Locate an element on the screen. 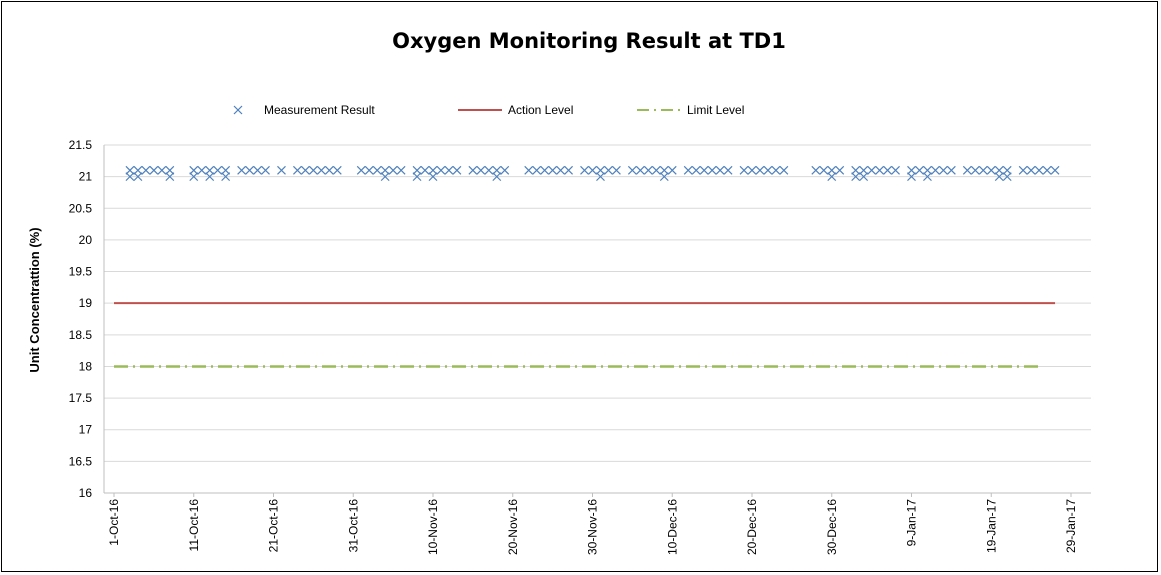 The height and width of the screenshot is (575, 1161). x-tick-label: 10-Nov-16 is located at coordinates (433, 527).